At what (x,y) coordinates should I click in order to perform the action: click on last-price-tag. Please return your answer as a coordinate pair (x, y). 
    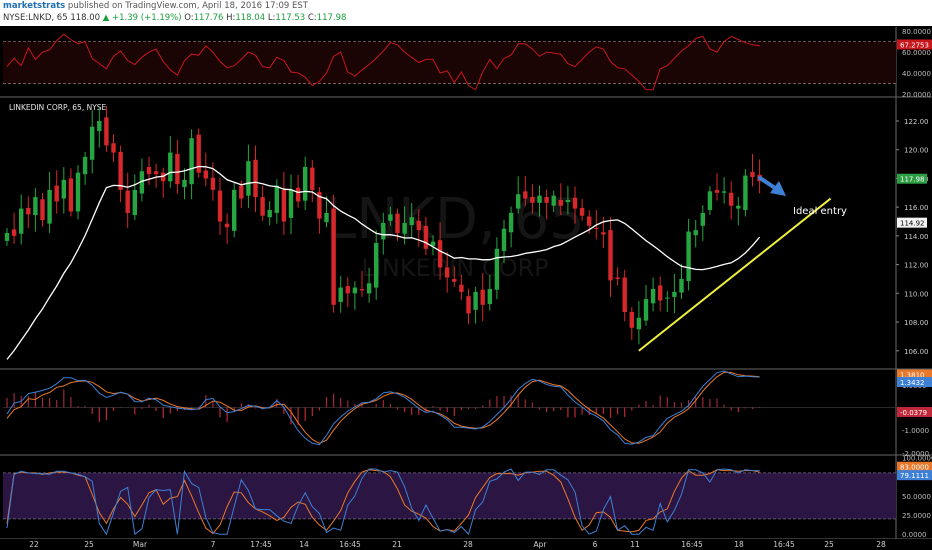
    Looking at the image, I should click on (912, 178).